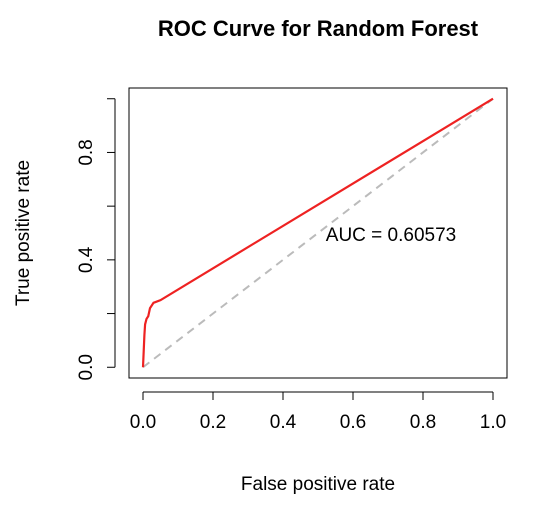  What do you see at coordinates (86, 259) in the screenshot?
I see `y-tick-label: 0.4` at bounding box center [86, 259].